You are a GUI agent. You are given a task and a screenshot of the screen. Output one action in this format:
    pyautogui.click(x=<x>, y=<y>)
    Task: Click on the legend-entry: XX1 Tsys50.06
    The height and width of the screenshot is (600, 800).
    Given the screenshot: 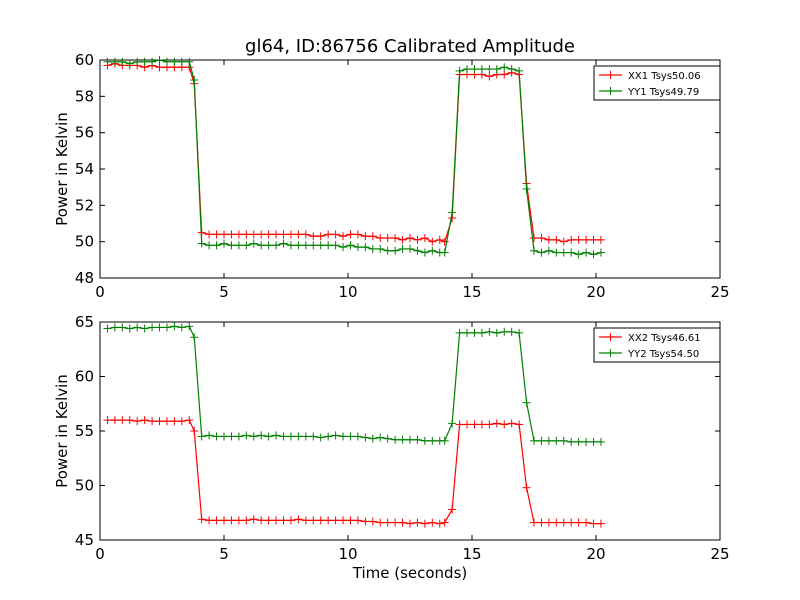 What is the action you would take?
    pyautogui.click(x=650, y=76)
    